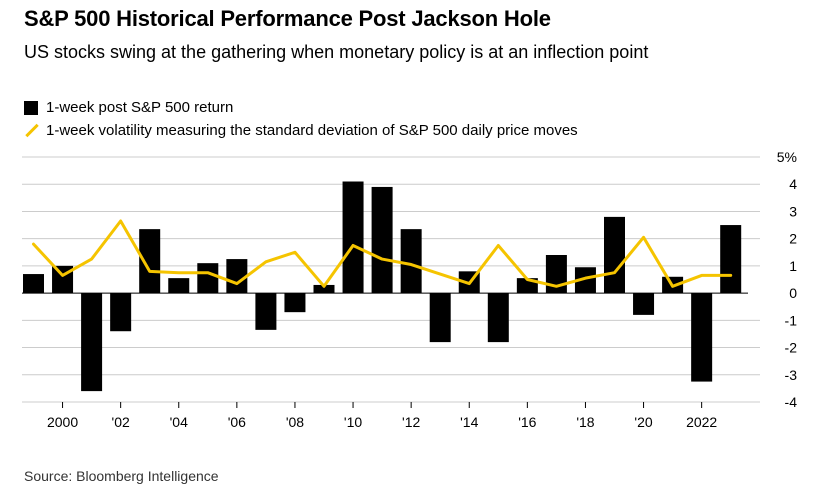 The width and height of the screenshot is (815, 489). I want to click on bar-2018, so click(585, 280).